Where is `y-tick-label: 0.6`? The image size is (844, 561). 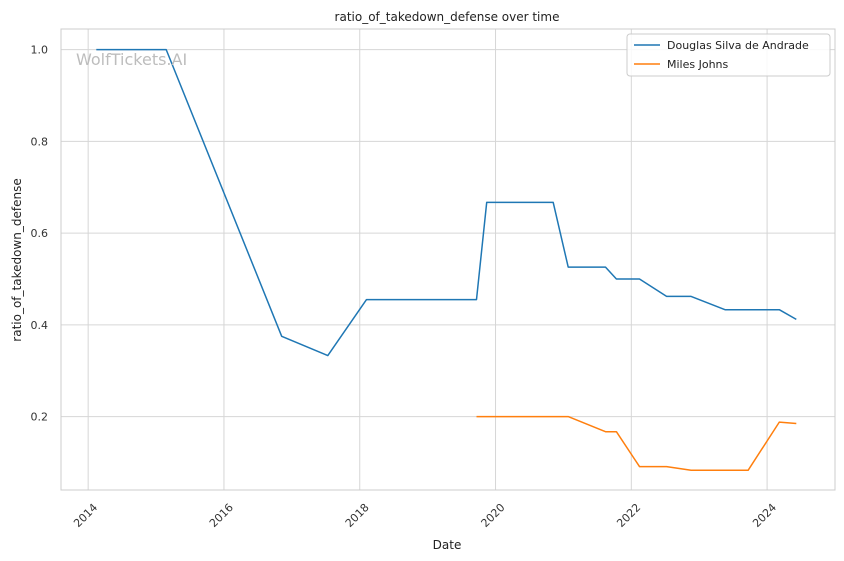 y-tick-label: 0.6 is located at coordinates (40, 233).